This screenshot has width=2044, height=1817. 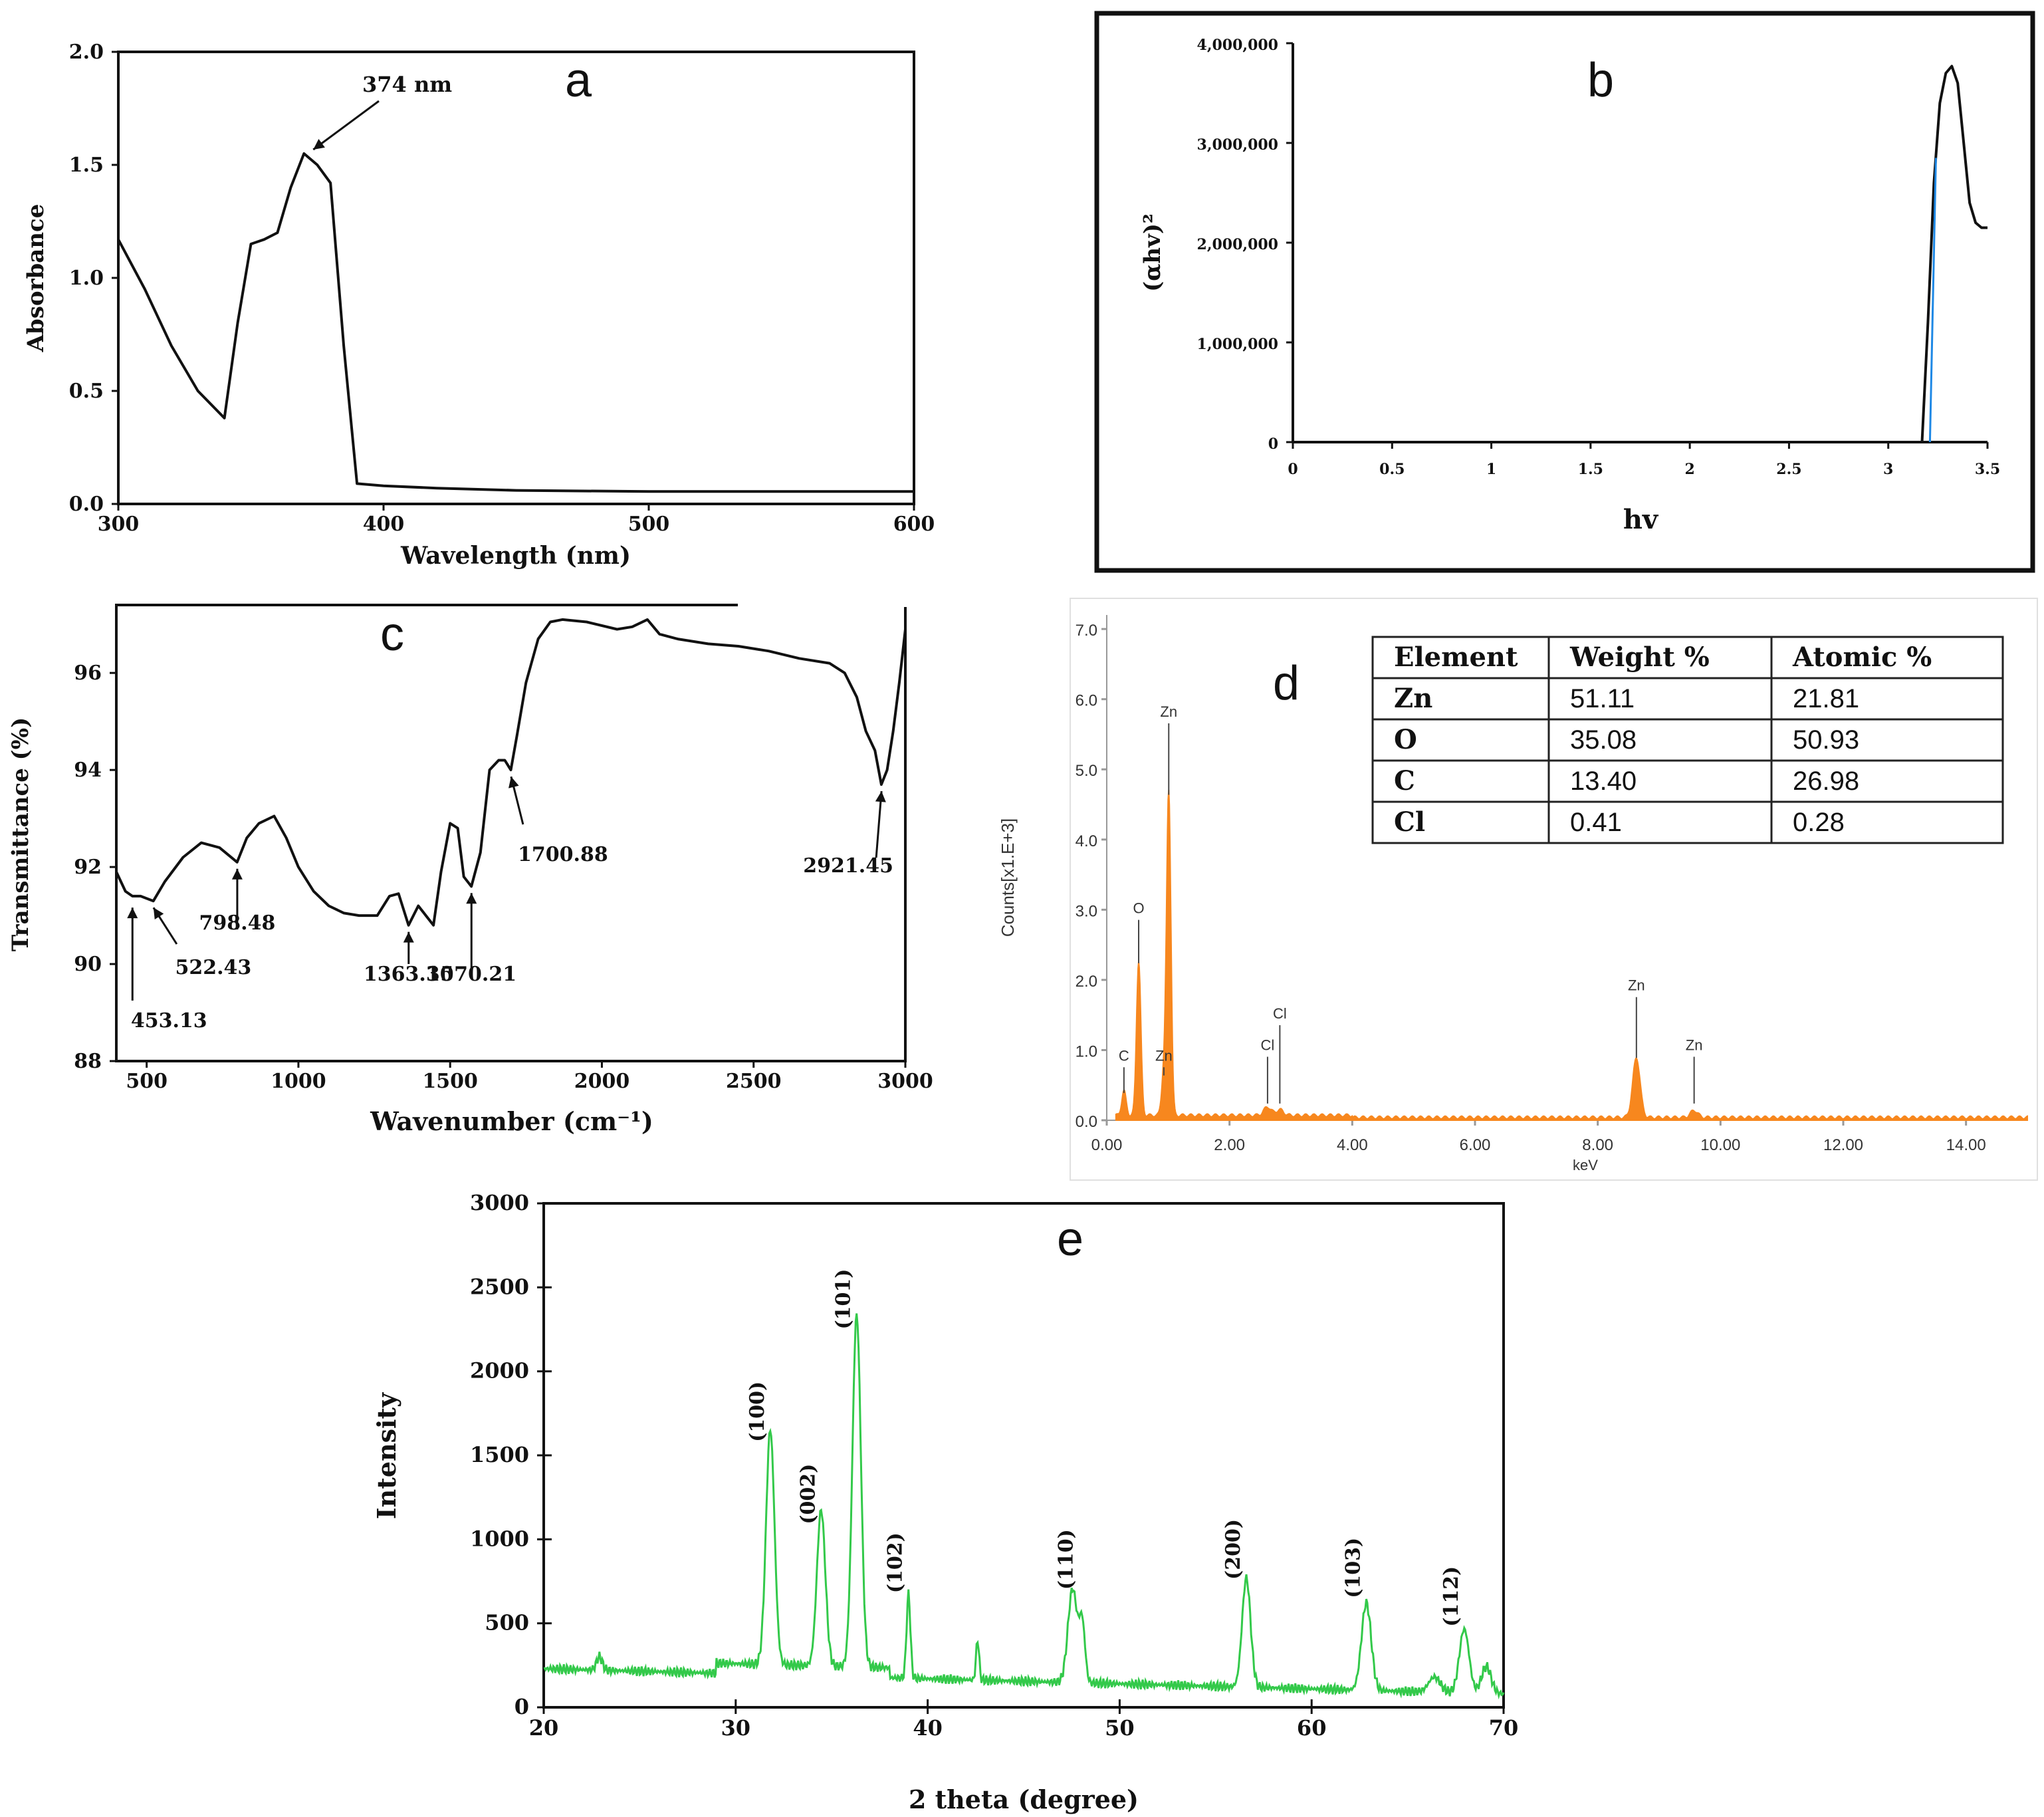 What do you see at coordinates (1138, 909) in the screenshot?
I see `peak-element-label: O` at bounding box center [1138, 909].